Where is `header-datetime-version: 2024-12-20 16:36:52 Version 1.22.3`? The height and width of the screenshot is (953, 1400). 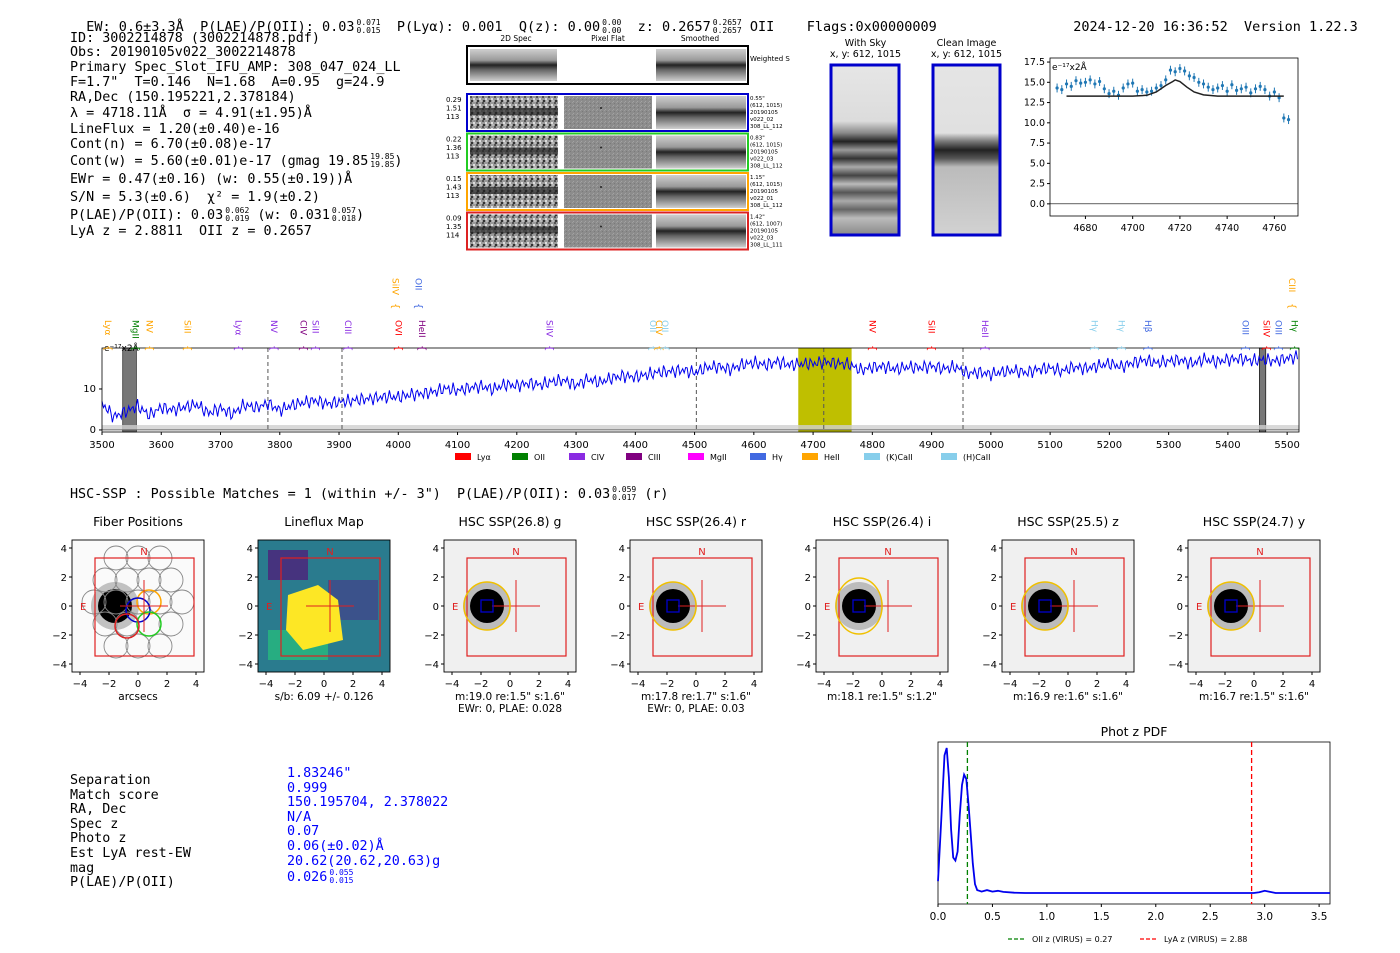 header-datetime-version: 2024-12-20 16:36:52 Version 1.22.3 is located at coordinates (1207, 19).